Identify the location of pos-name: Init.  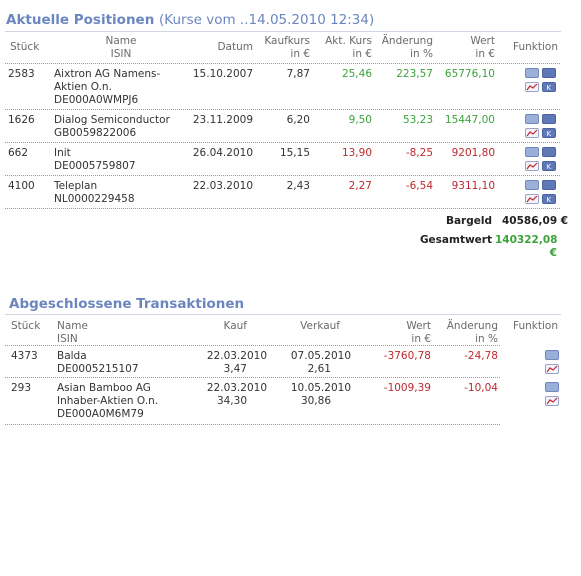
(62, 153).